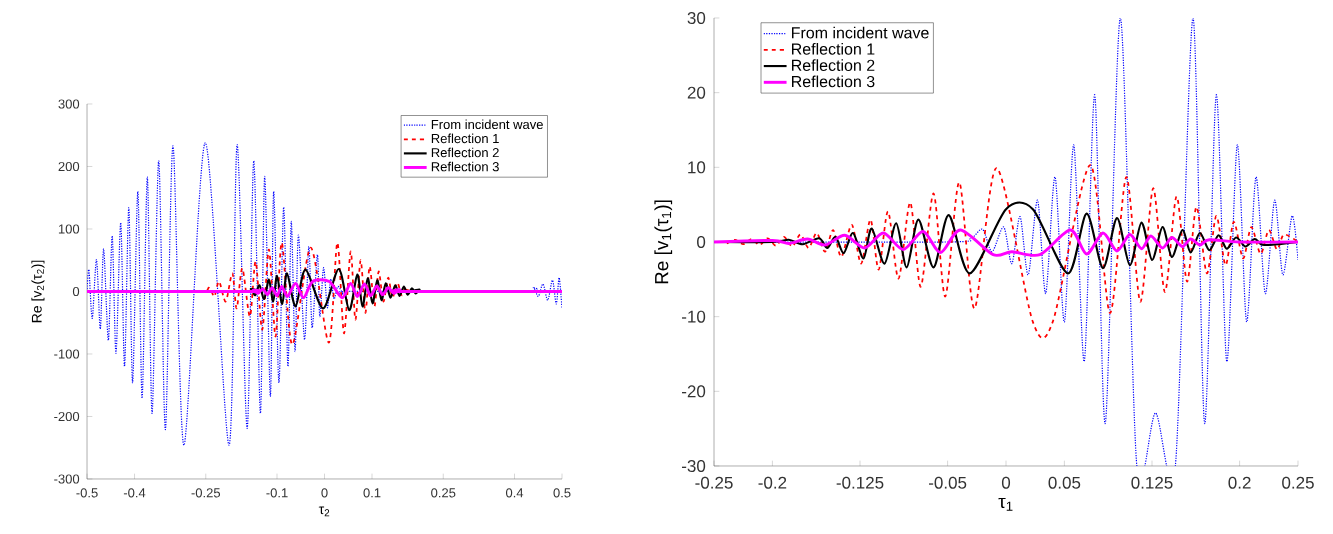 The image size is (1333, 534). Describe the element at coordinates (1006, 242) in the screenshot. I see `line-series` at that location.